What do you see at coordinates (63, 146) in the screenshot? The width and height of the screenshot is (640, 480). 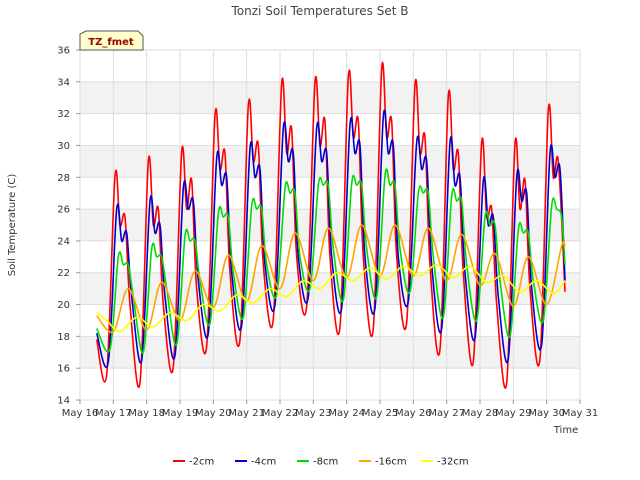 I see `y-tick-label: 30` at bounding box center [63, 146].